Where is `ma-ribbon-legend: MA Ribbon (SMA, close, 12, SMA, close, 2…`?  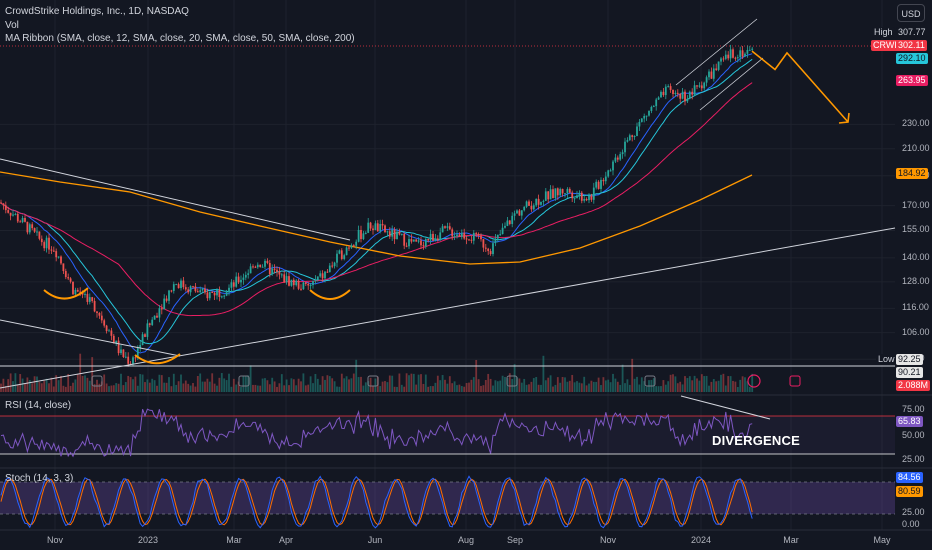
ma-ribbon-legend: MA Ribbon (SMA, close, 12, SMA, close, 2… is located at coordinates (180, 38).